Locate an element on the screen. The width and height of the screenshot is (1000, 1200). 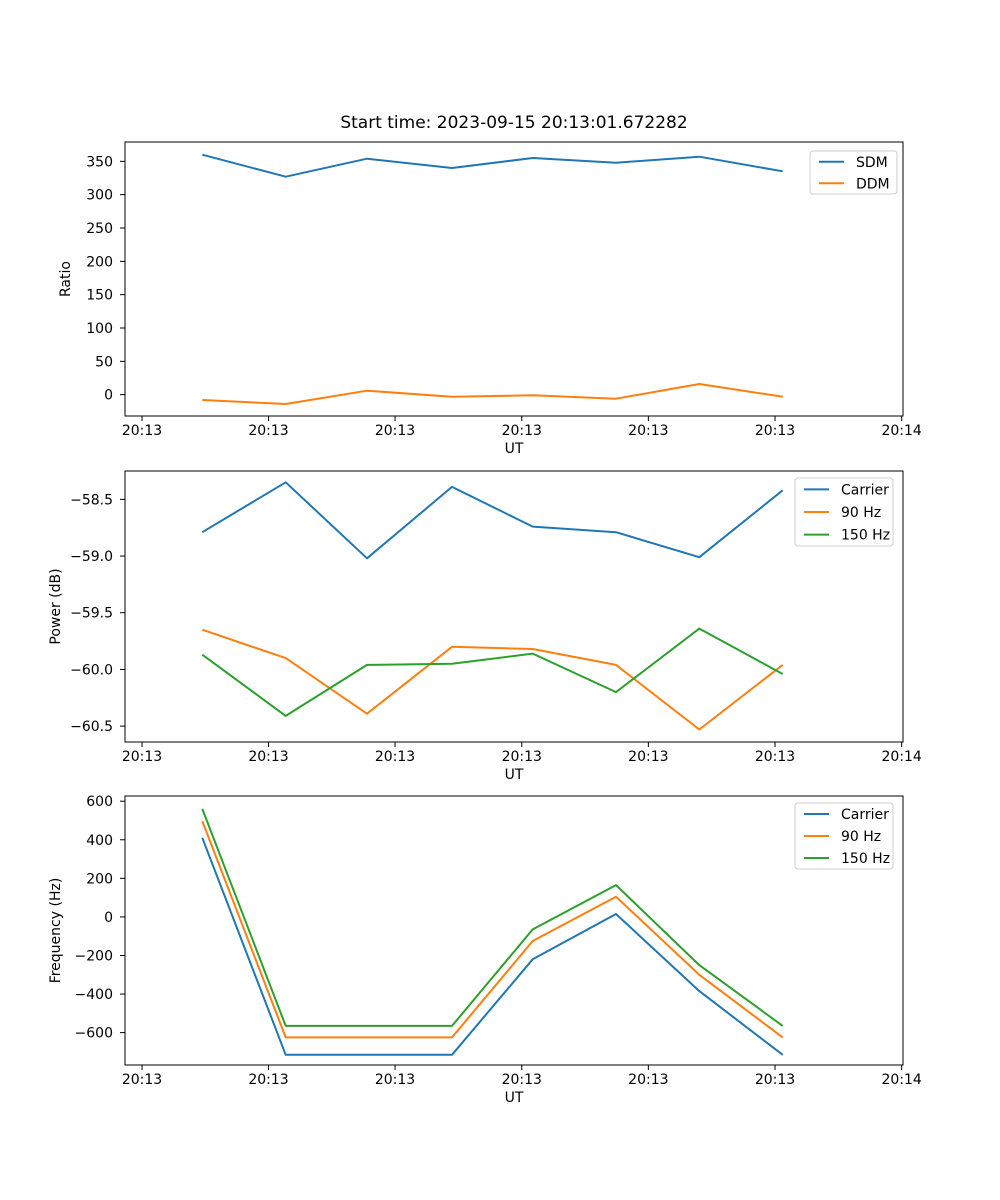
y-axis-label-ratio: Ratio is located at coordinates (66, 279).